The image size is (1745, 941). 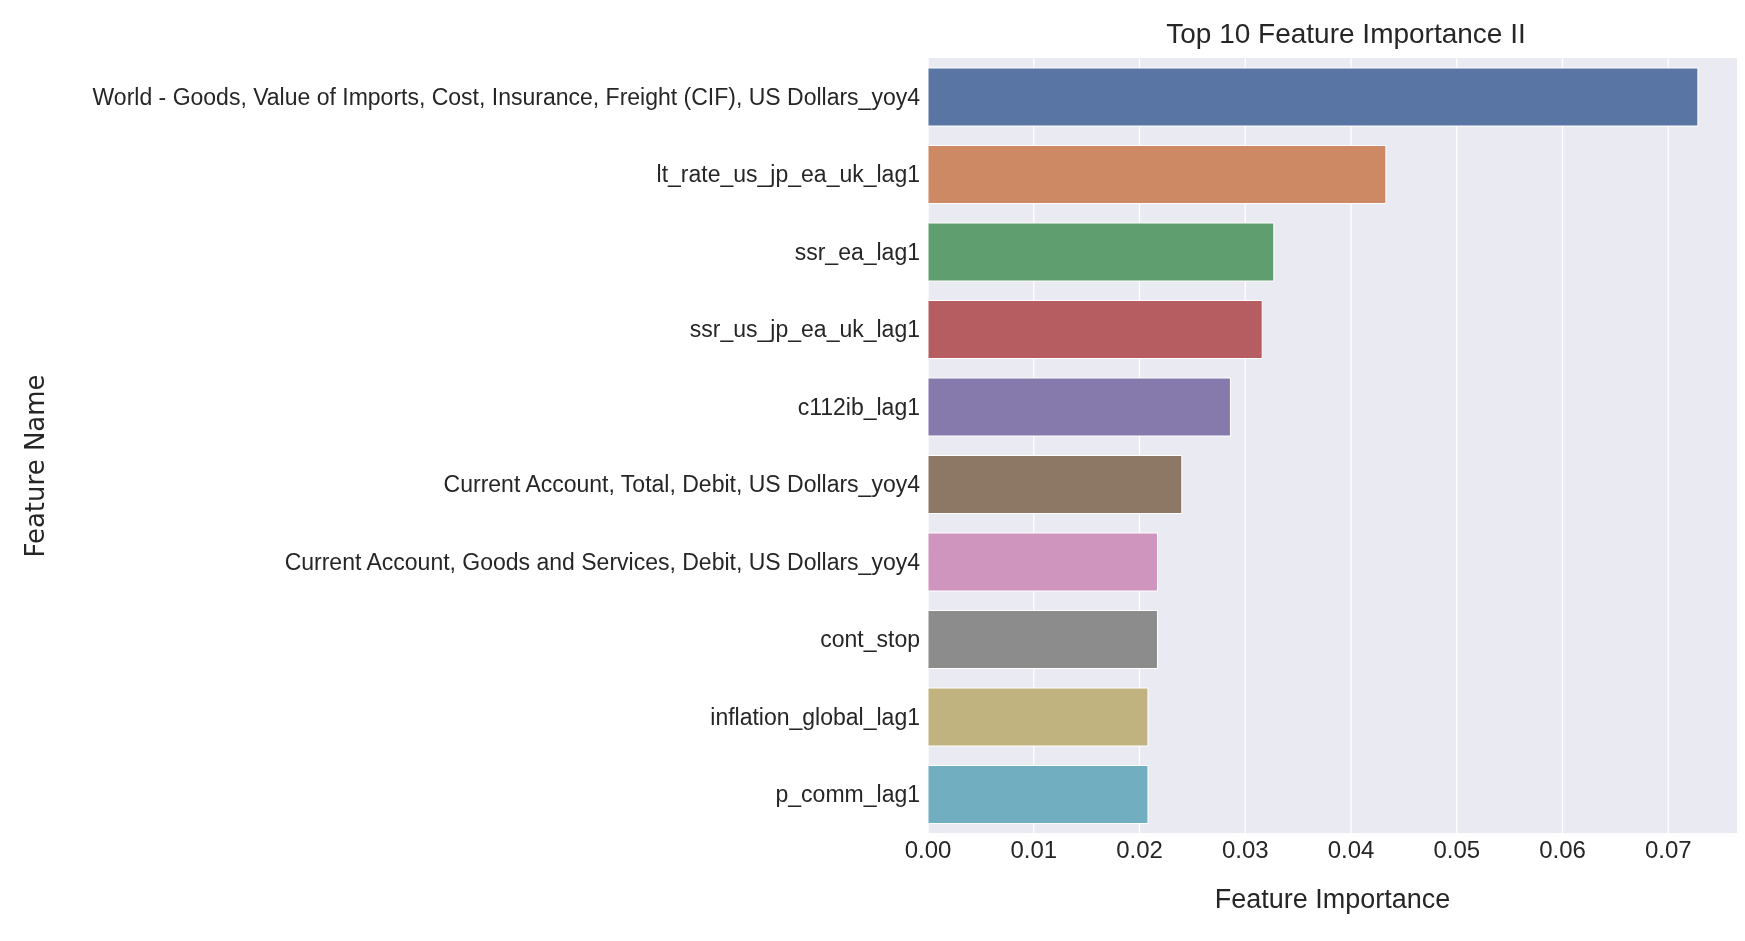 I want to click on x-tick-label: 0.01, so click(x=1034, y=850).